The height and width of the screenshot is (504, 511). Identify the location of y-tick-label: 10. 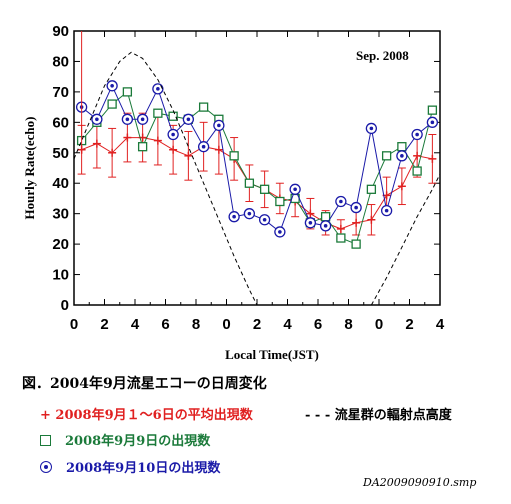
(60, 275).